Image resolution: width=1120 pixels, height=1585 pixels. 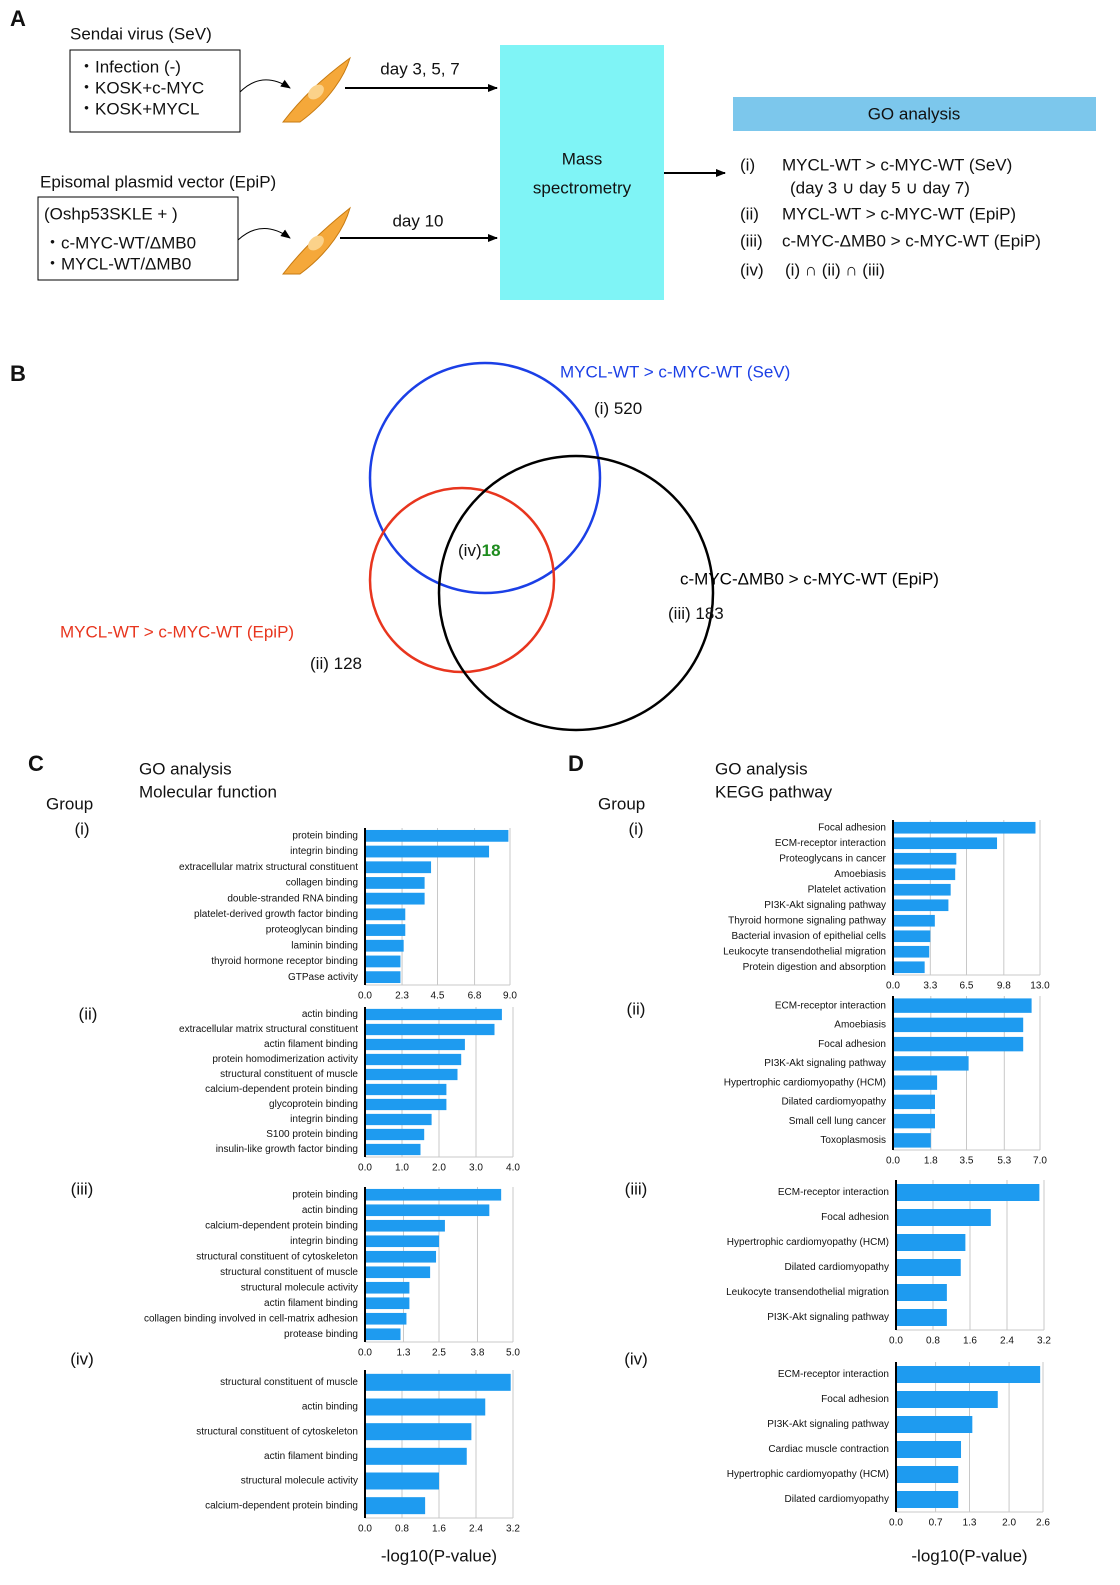 What do you see at coordinates (475, 996) in the screenshot?
I see `x-tick-label: 6.8` at bounding box center [475, 996].